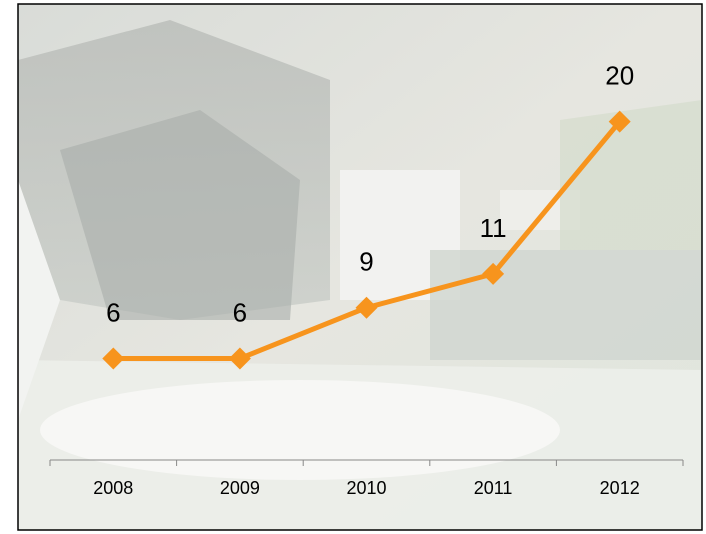 Image resolution: width=706 pixels, height=534 pixels. What do you see at coordinates (493, 488) in the screenshot?
I see `x-tick-label: 2011` at bounding box center [493, 488].